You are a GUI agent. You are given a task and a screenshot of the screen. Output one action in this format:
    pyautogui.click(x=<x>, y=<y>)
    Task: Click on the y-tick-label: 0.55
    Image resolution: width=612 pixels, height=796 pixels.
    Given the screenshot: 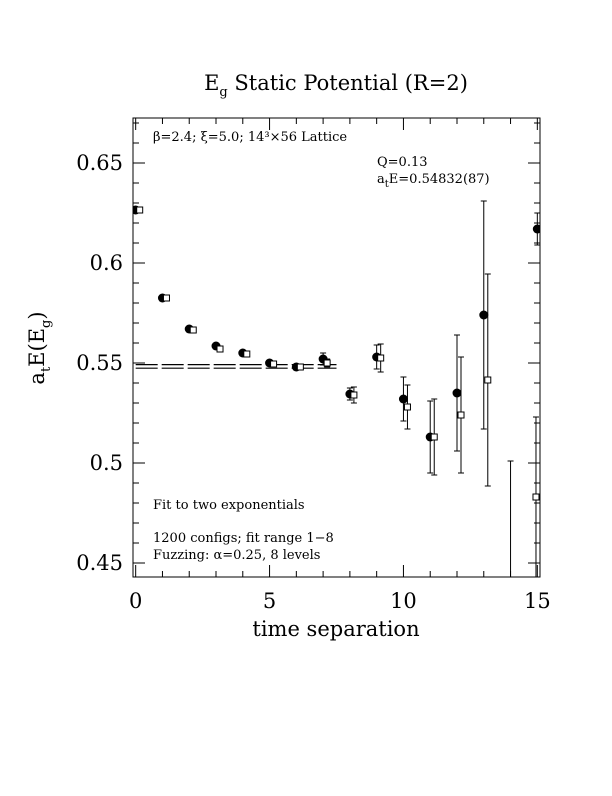 What is the action you would take?
    pyautogui.click(x=99, y=363)
    